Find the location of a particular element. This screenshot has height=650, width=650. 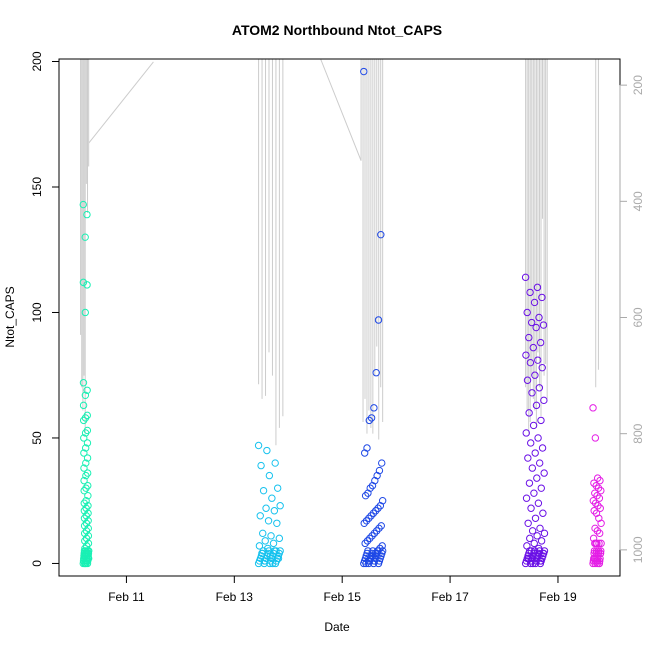

x-axis: Feb 11 Feb 13 Feb 15 Feb 17 Feb 19 is located at coordinates (342, 590).